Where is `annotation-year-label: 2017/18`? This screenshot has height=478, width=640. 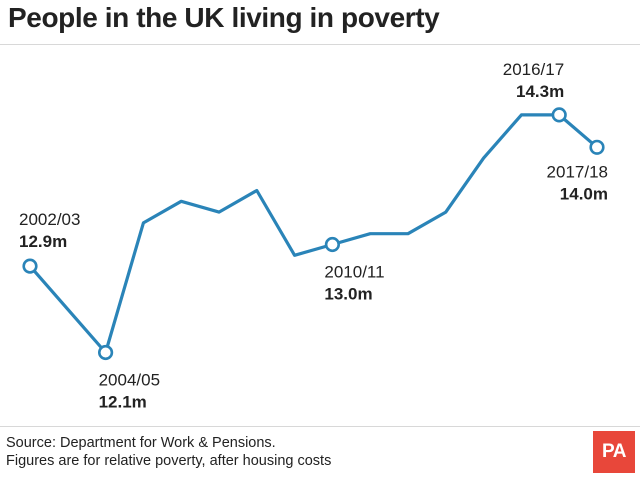
annotation-year-label: 2017/18 is located at coordinates (577, 171).